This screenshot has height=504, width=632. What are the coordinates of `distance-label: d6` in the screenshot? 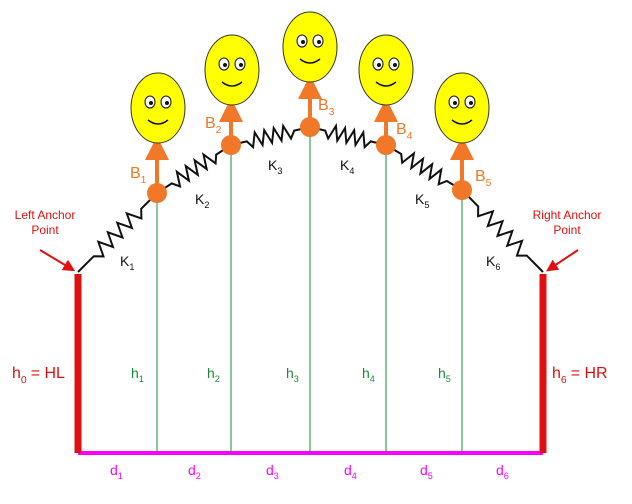 It's located at (502, 471).